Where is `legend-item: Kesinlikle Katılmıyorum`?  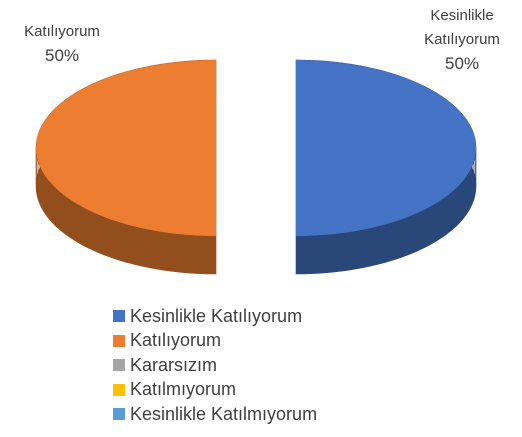
legend-item: Kesinlikle Katılmıyorum is located at coordinates (215, 414).